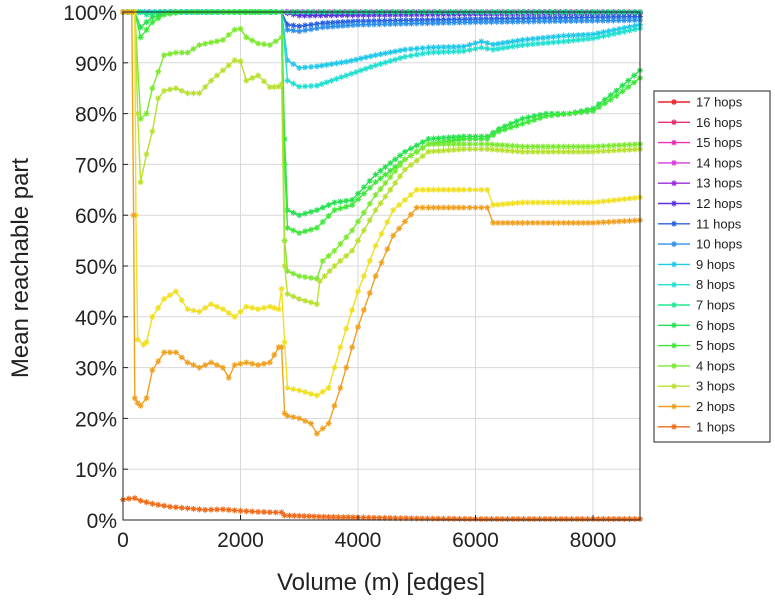 Image resolution: width=775 pixels, height=605 pixels. Describe the element at coordinates (719, 102) in the screenshot. I see `legend-label: 17 hops` at that location.